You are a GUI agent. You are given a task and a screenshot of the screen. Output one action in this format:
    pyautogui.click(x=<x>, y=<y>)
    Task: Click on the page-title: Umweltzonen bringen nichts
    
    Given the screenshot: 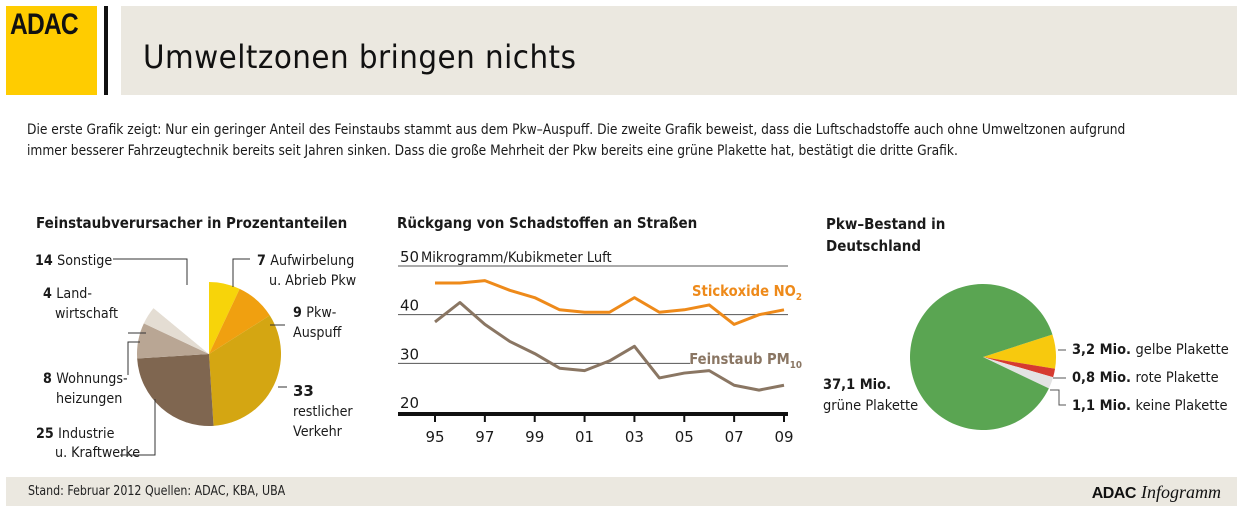 What is the action you would take?
    pyautogui.click(x=360, y=57)
    